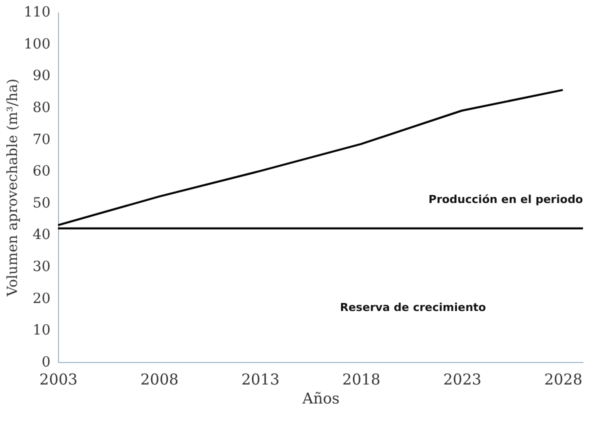  Describe the element at coordinates (462, 379) in the screenshot. I see `x-tick-label: 2023` at that location.